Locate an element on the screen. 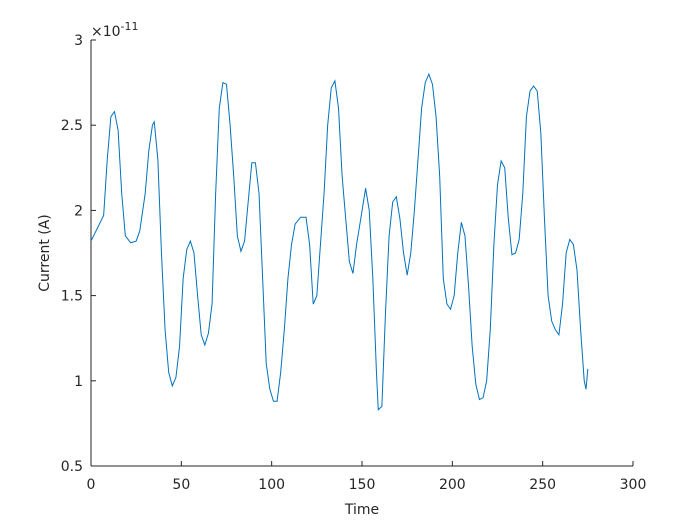 Image resolution: width=700 pixels, height=525 pixels. y-tick-label: 1.5 is located at coordinates (72, 297).